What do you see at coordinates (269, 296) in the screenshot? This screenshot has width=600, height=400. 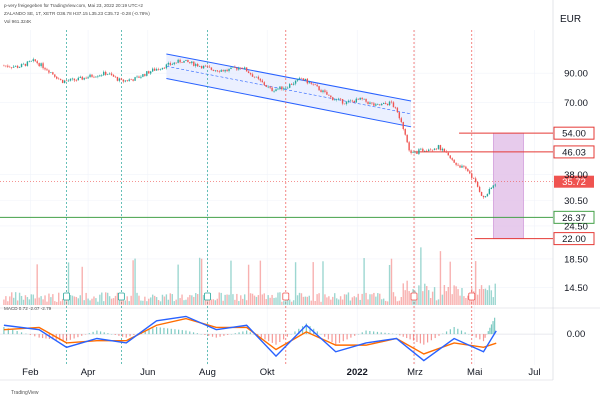 I see `event-markers` at bounding box center [269, 296].